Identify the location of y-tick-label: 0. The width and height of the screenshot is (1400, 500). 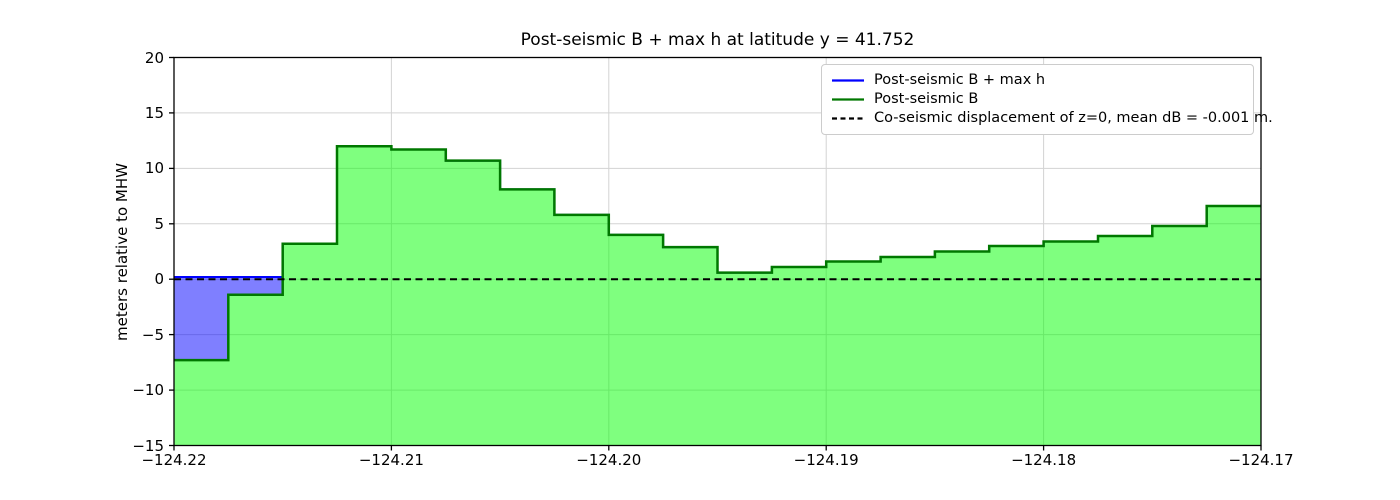
(159, 279).